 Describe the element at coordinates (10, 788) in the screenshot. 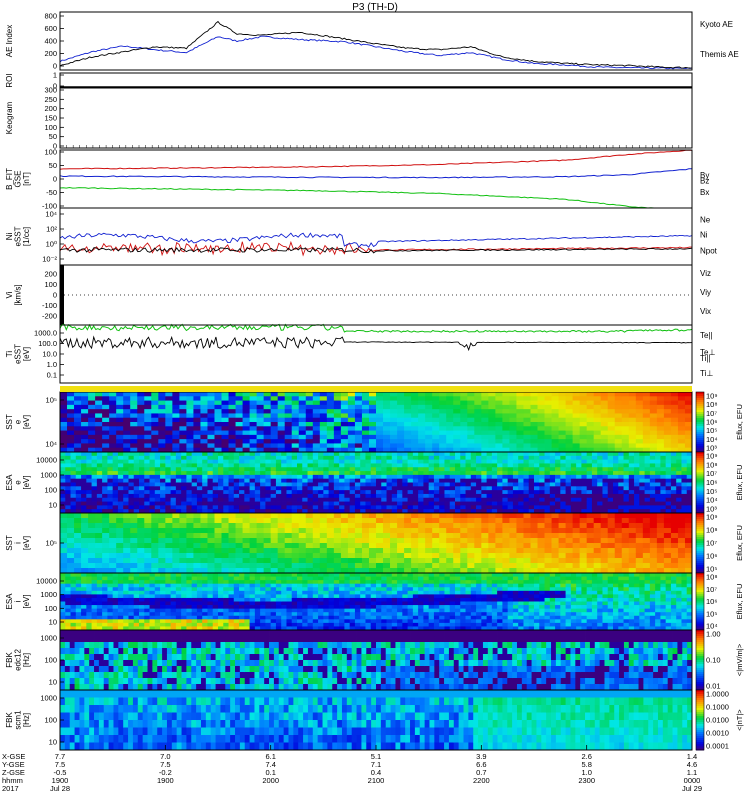

I see `xaxis-row-label: 2017` at that location.